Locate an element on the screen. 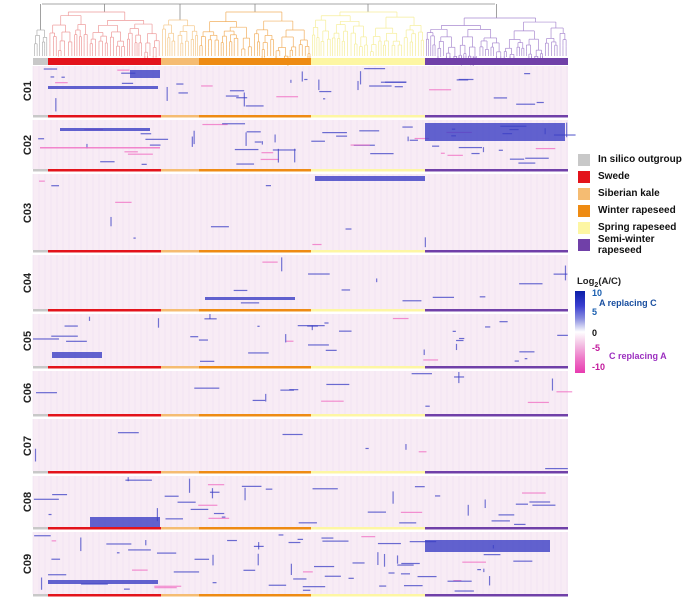 The image size is (700, 615). legend-label-winter-rapeseed: Winter rapeseed is located at coordinates (637, 210).